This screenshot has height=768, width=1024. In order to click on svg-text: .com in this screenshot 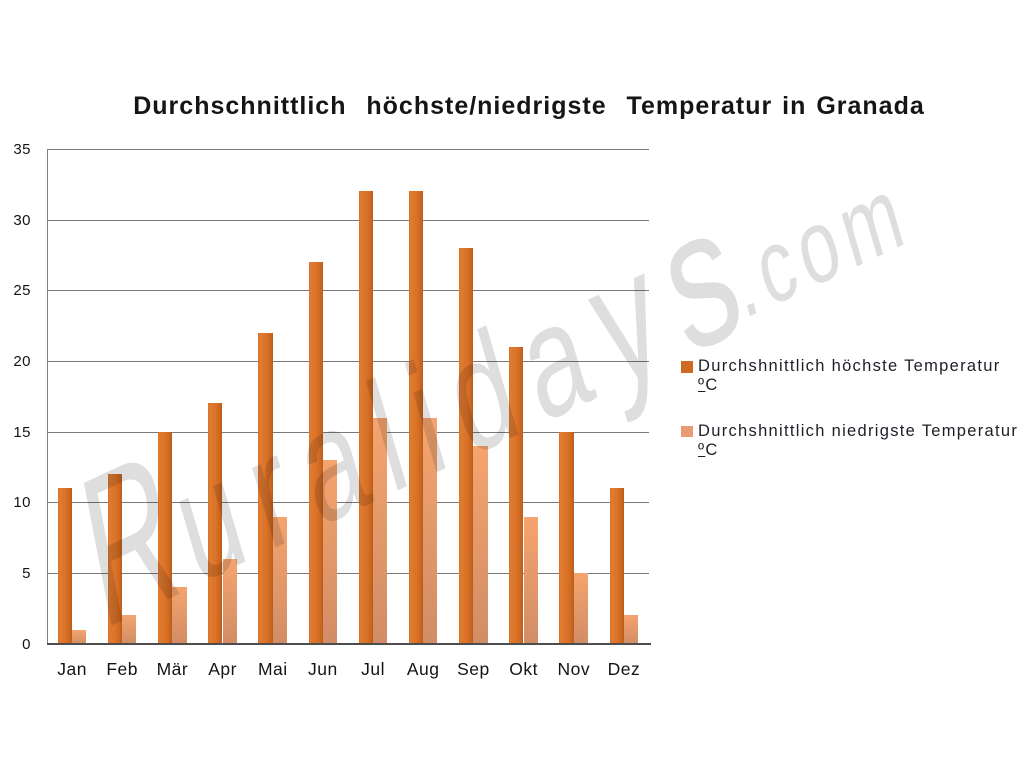, I will do `click(819, 245)`.